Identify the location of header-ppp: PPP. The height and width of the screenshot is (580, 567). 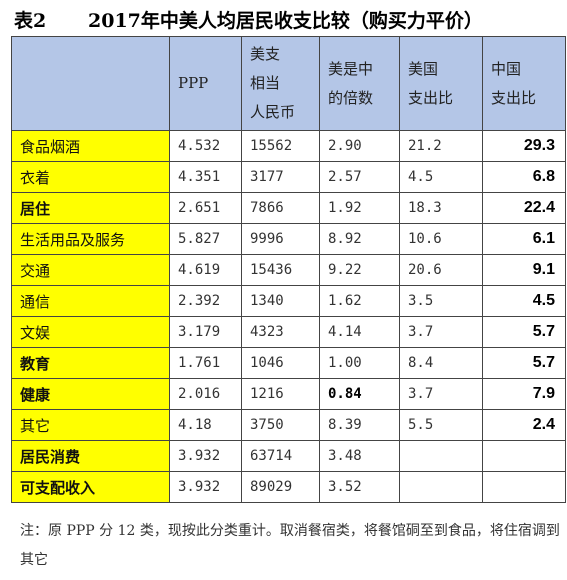
(205, 83).